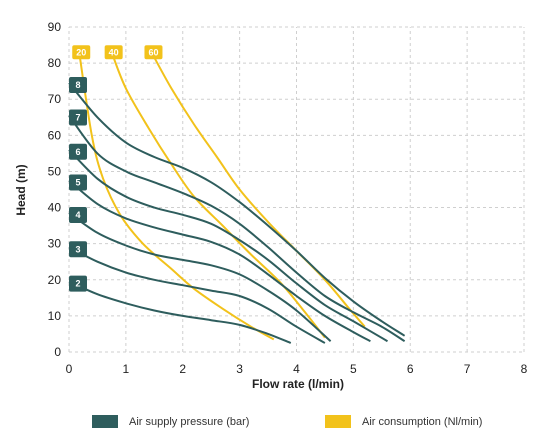 Image resolution: width=550 pixels, height=447 pixels. I want to click on consumption-badge-label: 60, so click(153, 52).